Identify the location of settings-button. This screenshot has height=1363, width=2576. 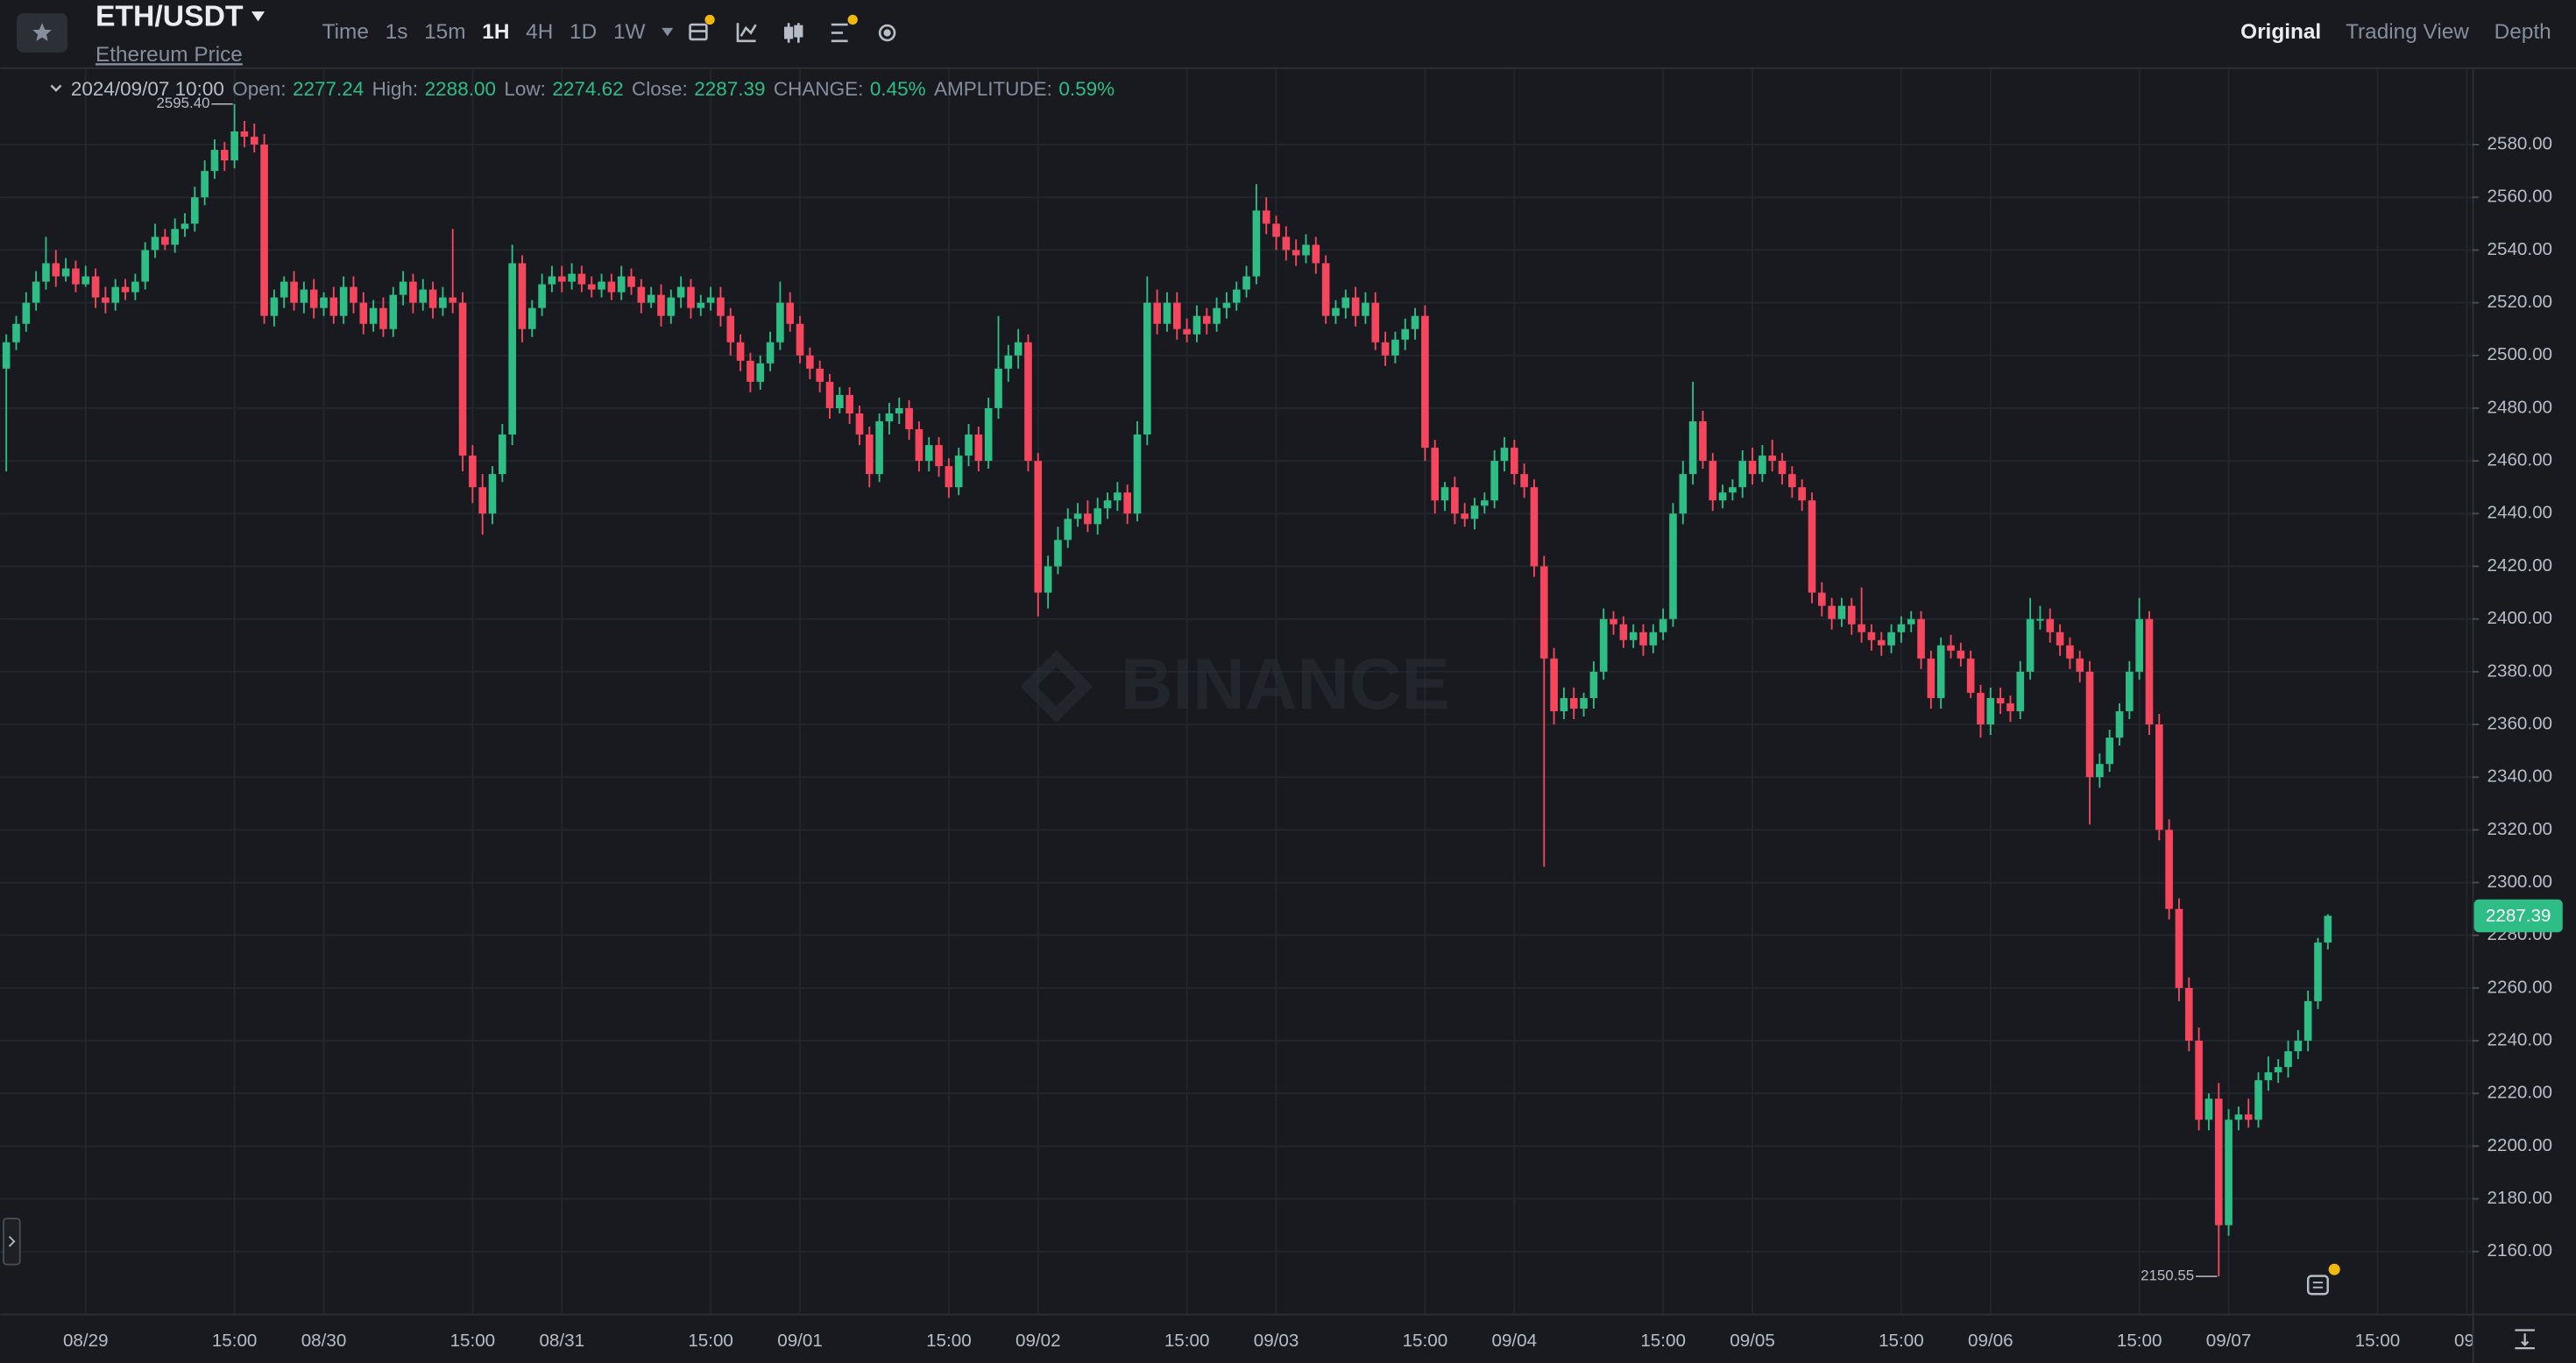
(887, 33).